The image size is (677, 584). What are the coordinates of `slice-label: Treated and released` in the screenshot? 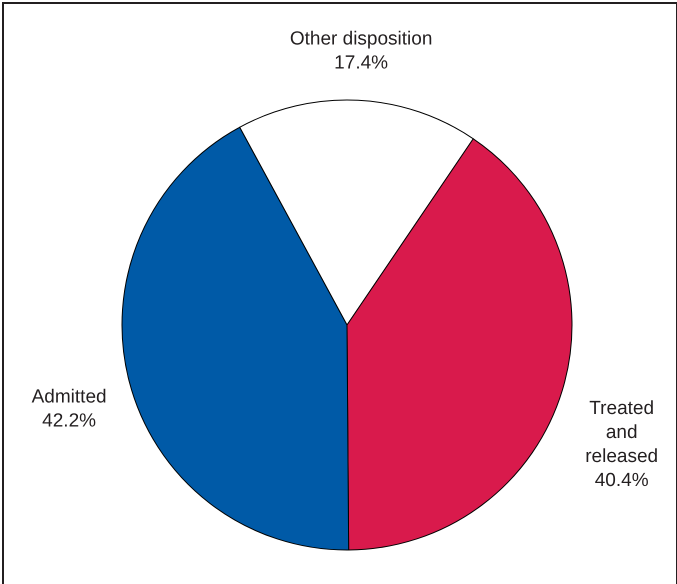 It's located at (621, 433).